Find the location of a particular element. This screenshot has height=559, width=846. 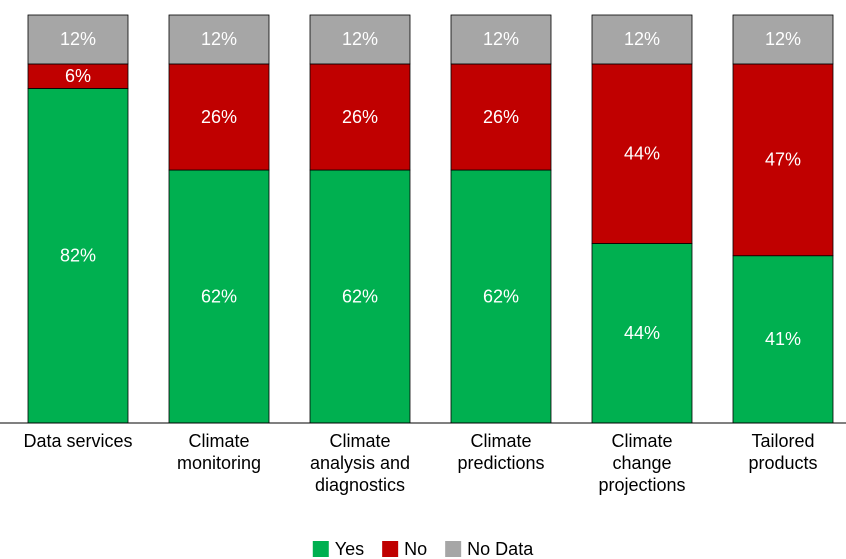

x-tick-label: Tailored products is located at coordinates (783, 452).